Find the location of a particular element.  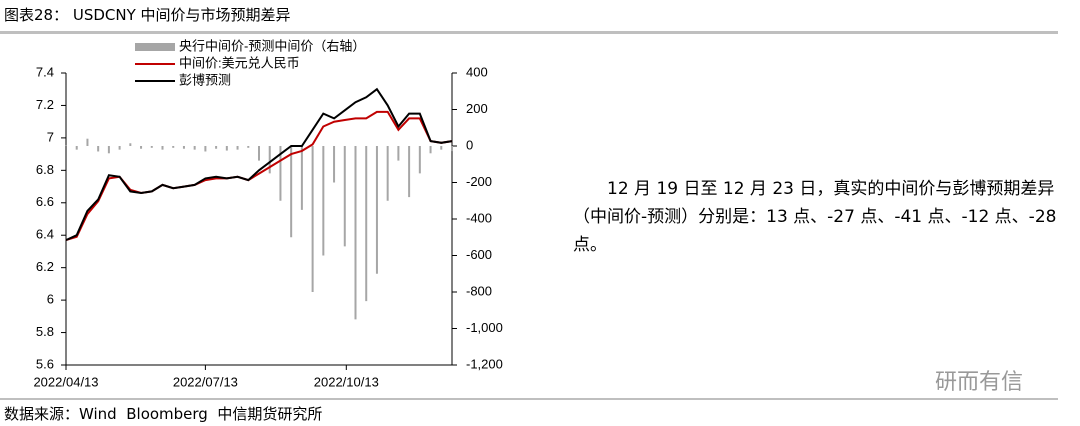

y2-tick-label: -400 is located at coordinates (479, 217).